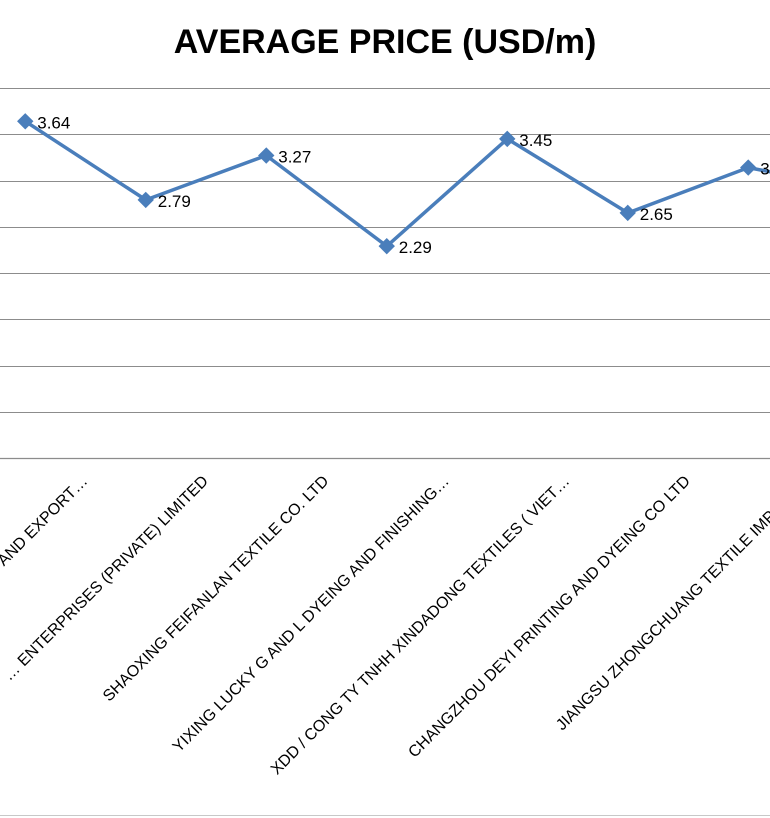  What do you see at coordinates (385, 42) in the screenshot?
I see `chart-title: AVERAGE PRICE (USD/m)` at bounding box center [385, 42].